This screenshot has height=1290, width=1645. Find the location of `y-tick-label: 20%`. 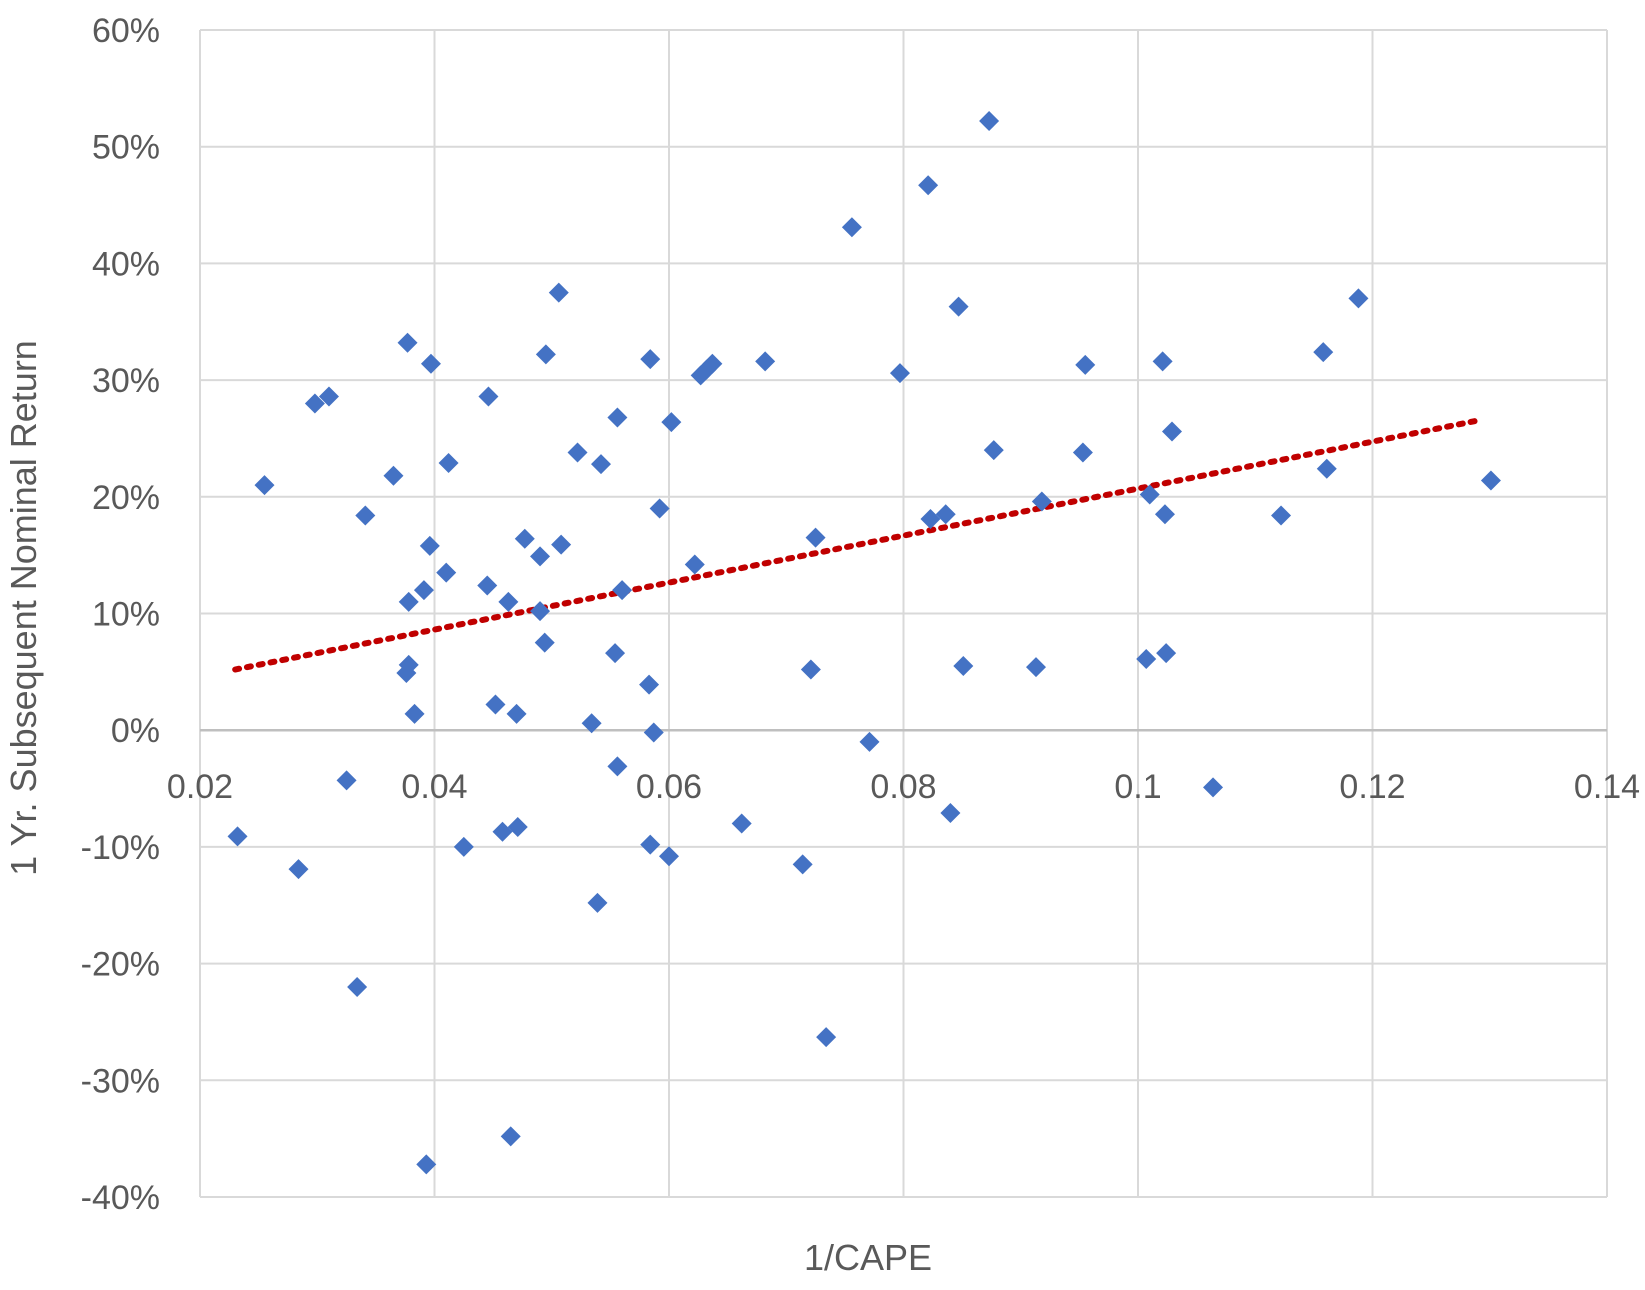

y-tick-label: 20% is located at coordinates (126, 498).